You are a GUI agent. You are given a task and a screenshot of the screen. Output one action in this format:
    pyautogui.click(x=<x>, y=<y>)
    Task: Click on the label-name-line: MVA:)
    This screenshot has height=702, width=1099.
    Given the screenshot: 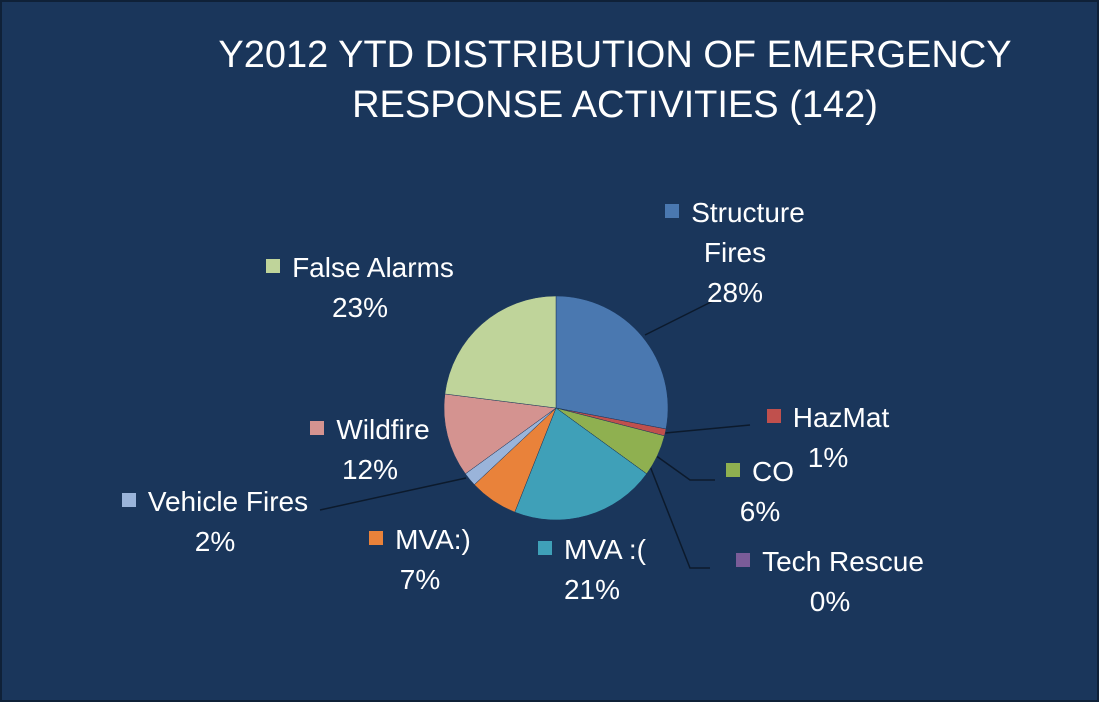 What is the action you would take?
    pyautogui.click(x=420, y=540)
    